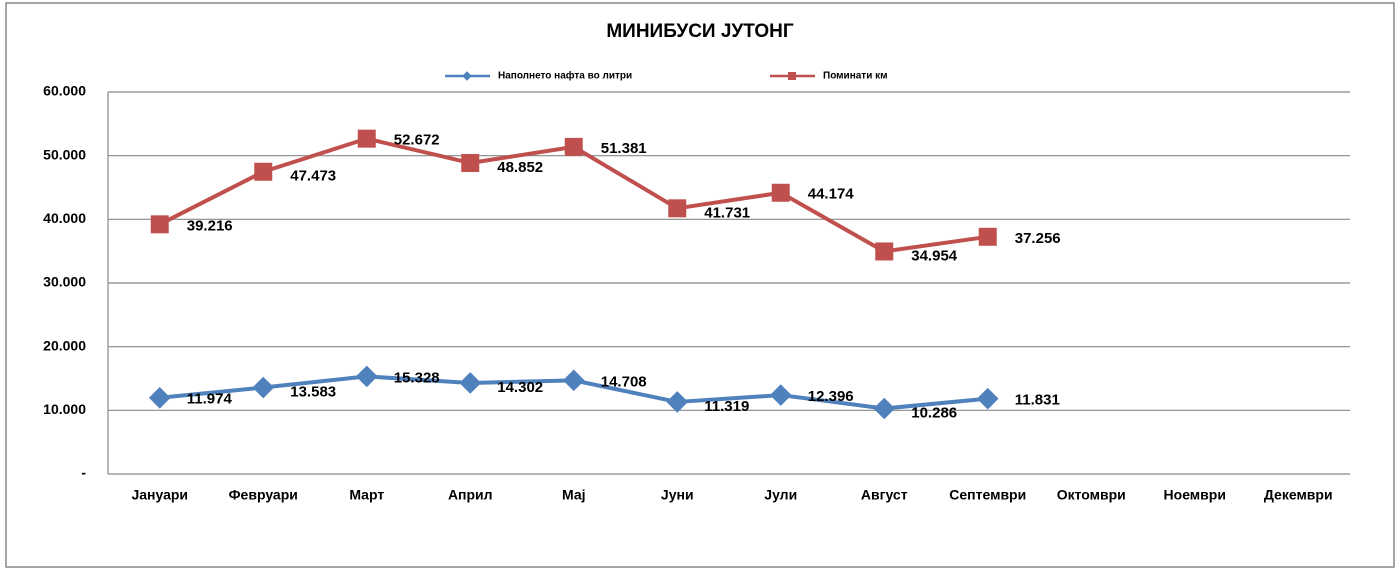  I want to click on x-tick-label: Декември, so click(1298, 495).